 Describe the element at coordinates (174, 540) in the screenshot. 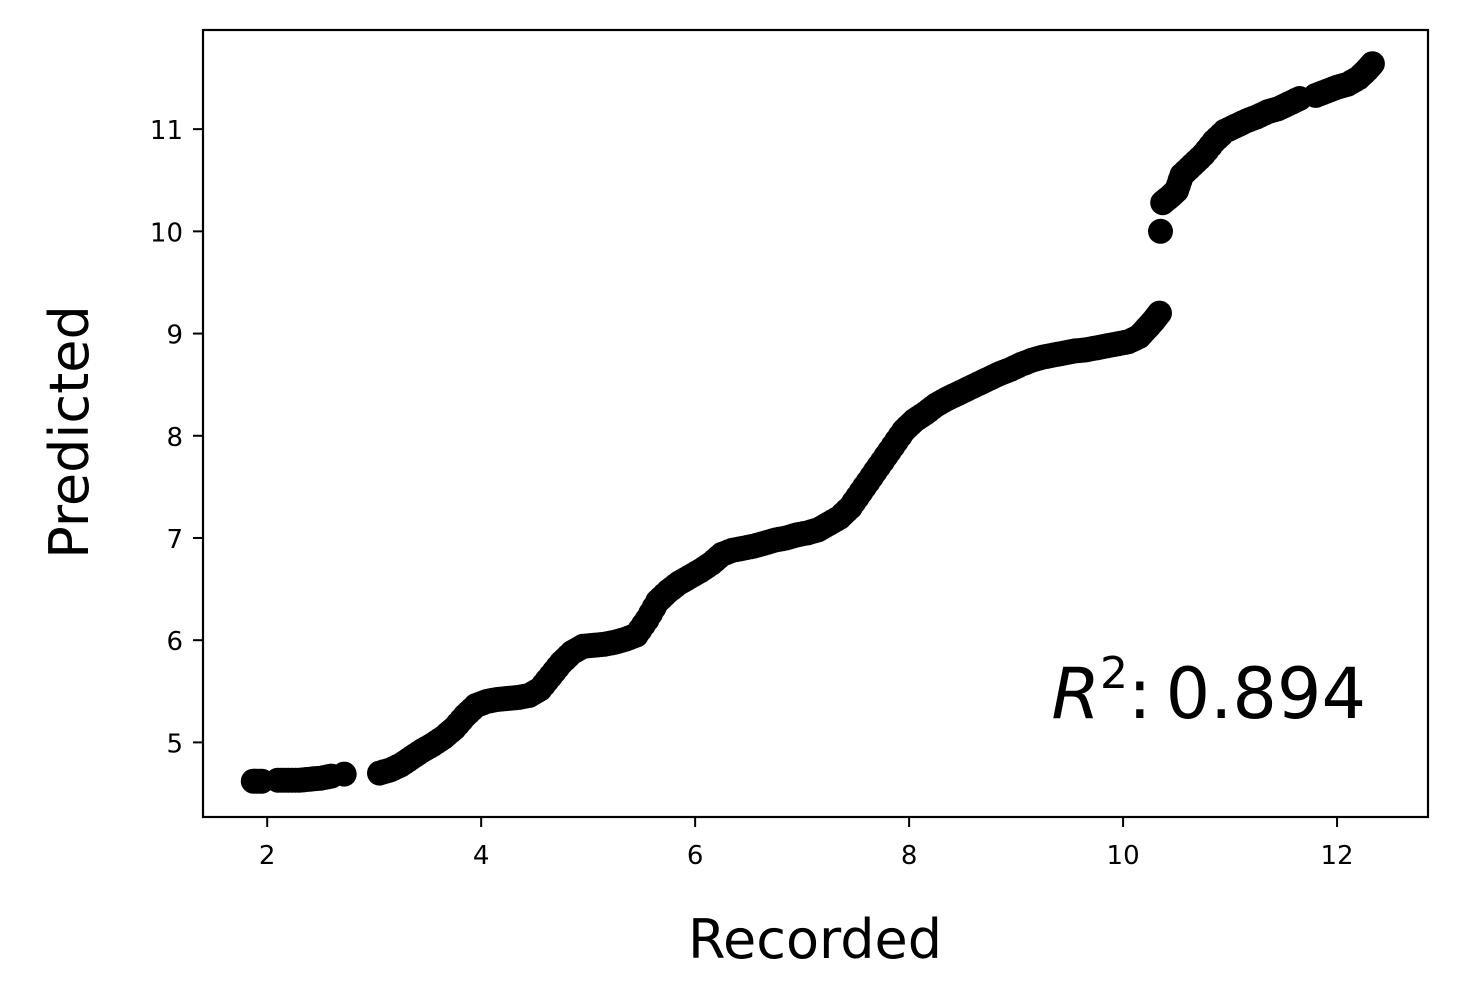

I see `y-tick-label: 7` at that location.